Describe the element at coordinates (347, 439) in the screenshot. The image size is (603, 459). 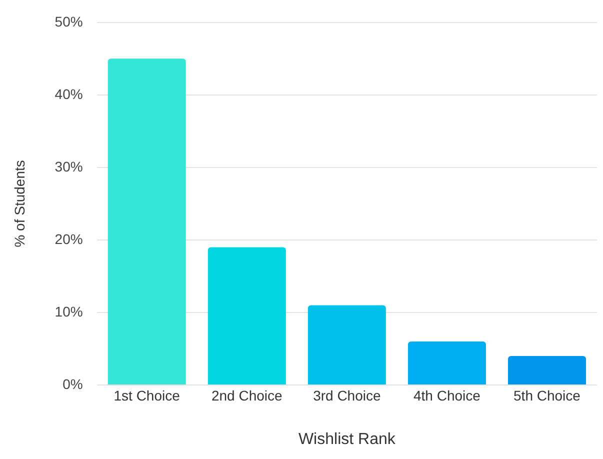
I see `x-axis-title: Wishlist Rank` at that location.